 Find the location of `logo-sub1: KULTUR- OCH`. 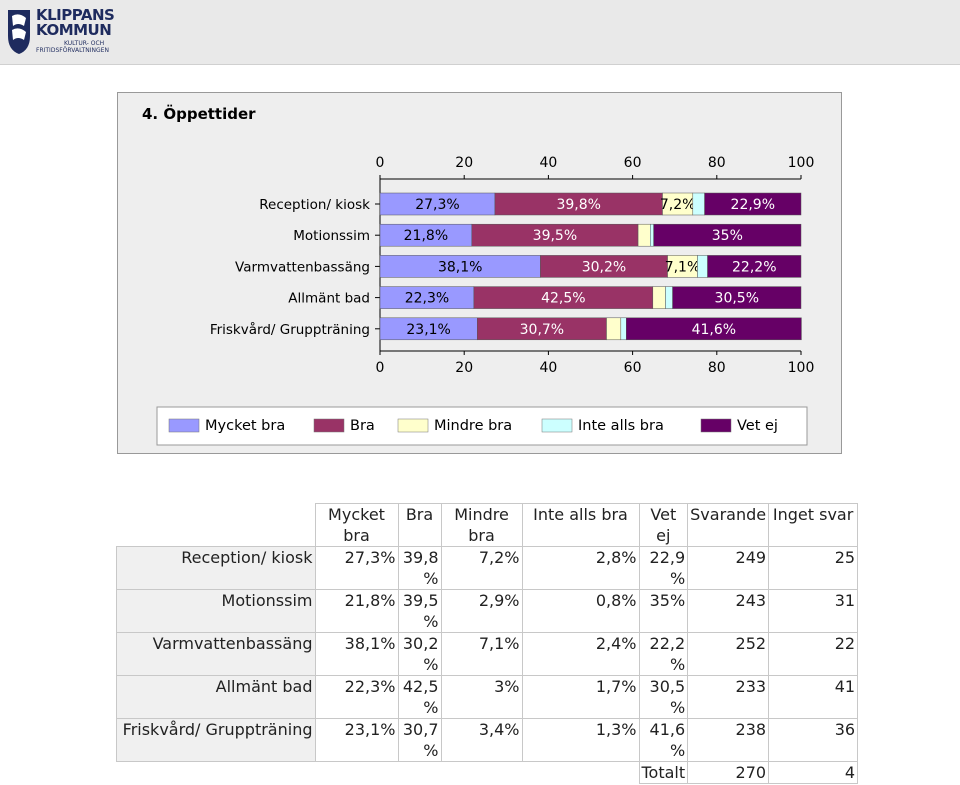

logo-sub1: KULTUR- OCH is located at coordinates (84, 43).